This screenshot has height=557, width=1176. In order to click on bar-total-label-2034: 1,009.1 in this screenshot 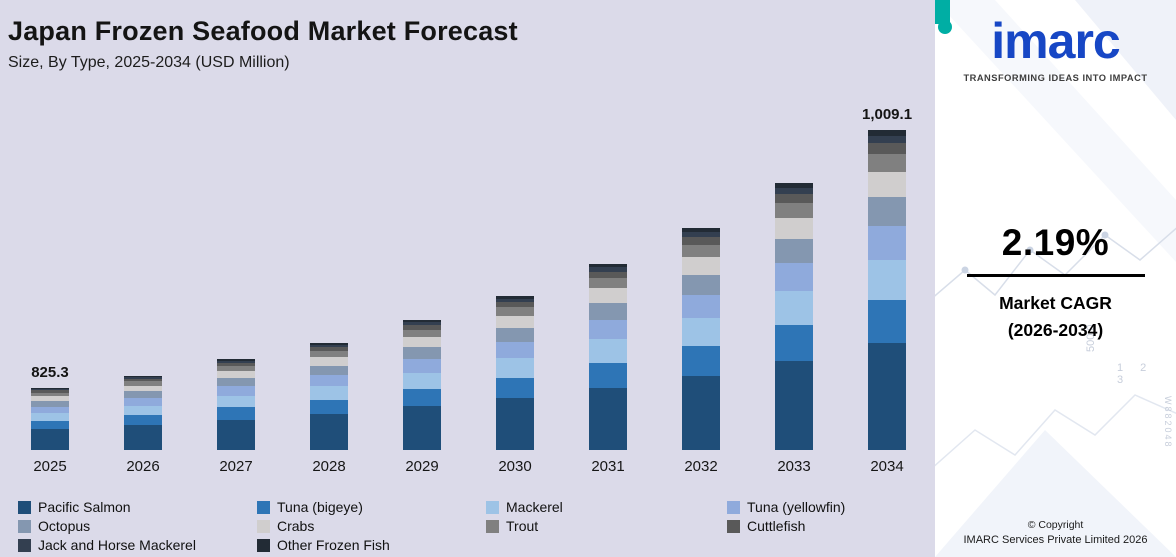, I will do `click(887, 115)`.